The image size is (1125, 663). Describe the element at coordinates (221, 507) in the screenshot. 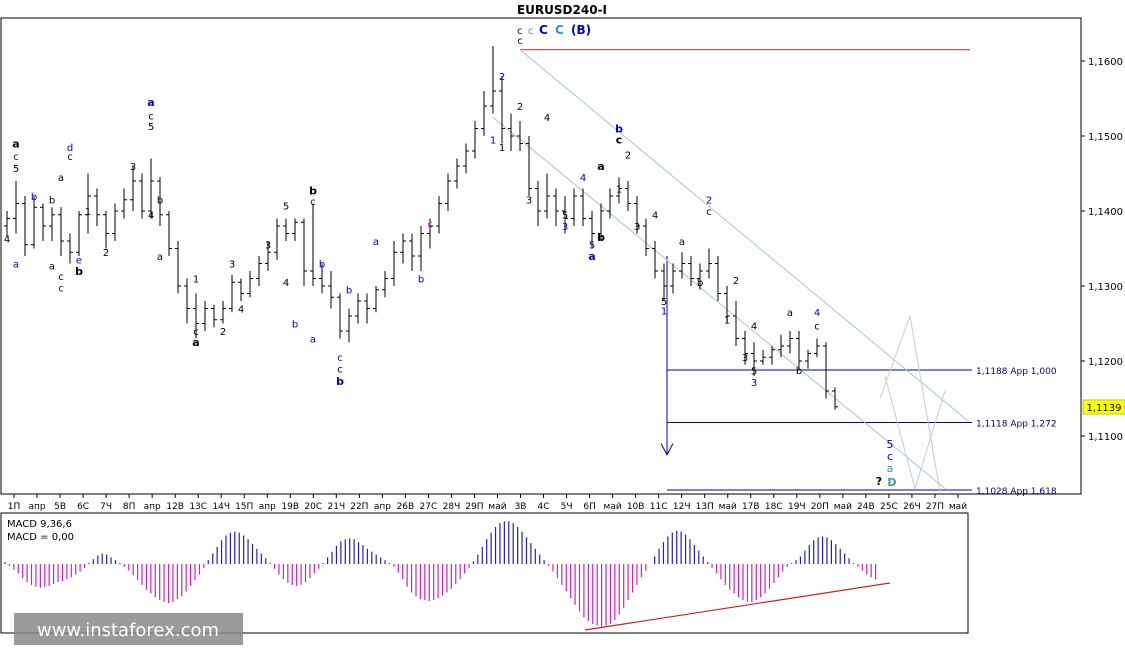

I see `x-tick-label: 14Ч` at that location.